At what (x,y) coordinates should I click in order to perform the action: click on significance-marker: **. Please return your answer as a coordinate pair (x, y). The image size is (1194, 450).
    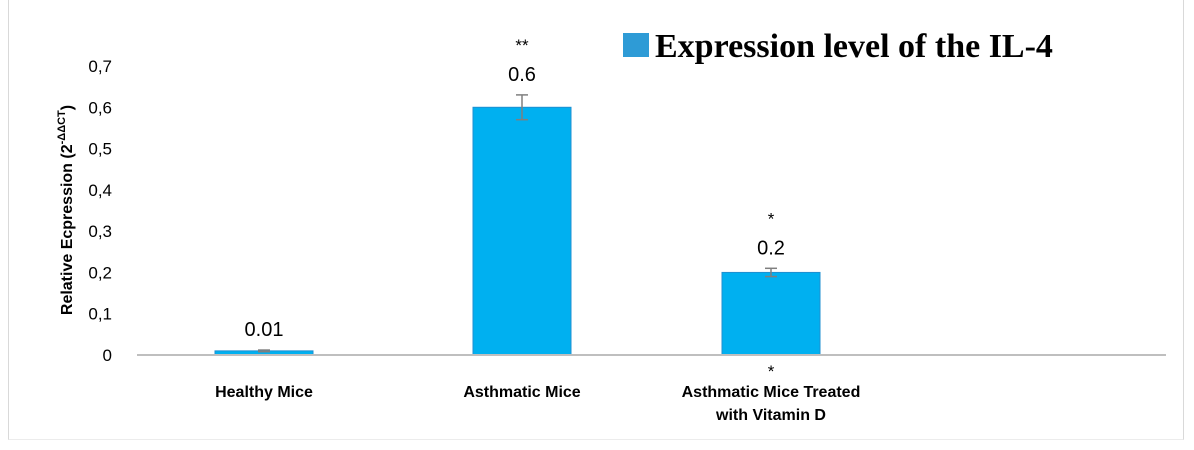
    Looking at the image, I should click on (522, 45).